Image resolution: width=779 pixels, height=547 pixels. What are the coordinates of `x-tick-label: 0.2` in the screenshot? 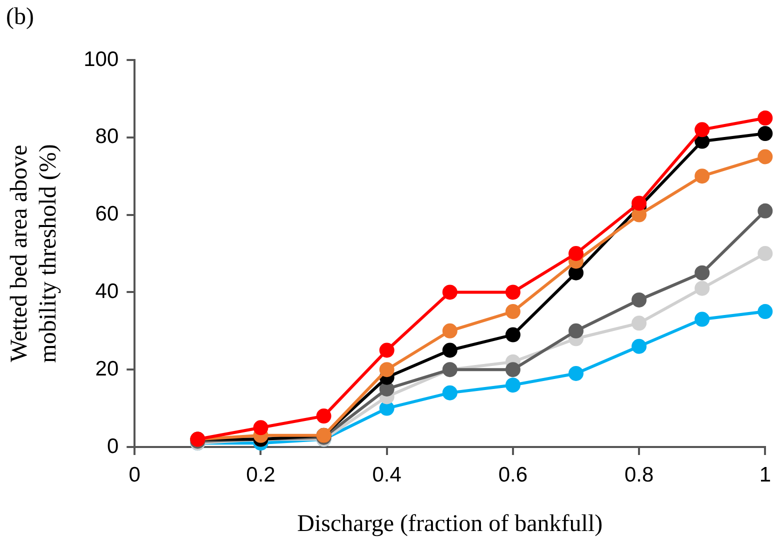 It's located at (261, 474).